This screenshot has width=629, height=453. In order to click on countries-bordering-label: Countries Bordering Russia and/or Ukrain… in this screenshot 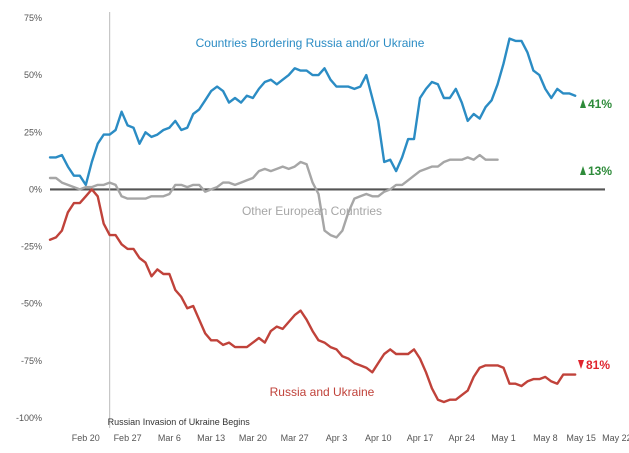, I will do `click(310, 43)`.